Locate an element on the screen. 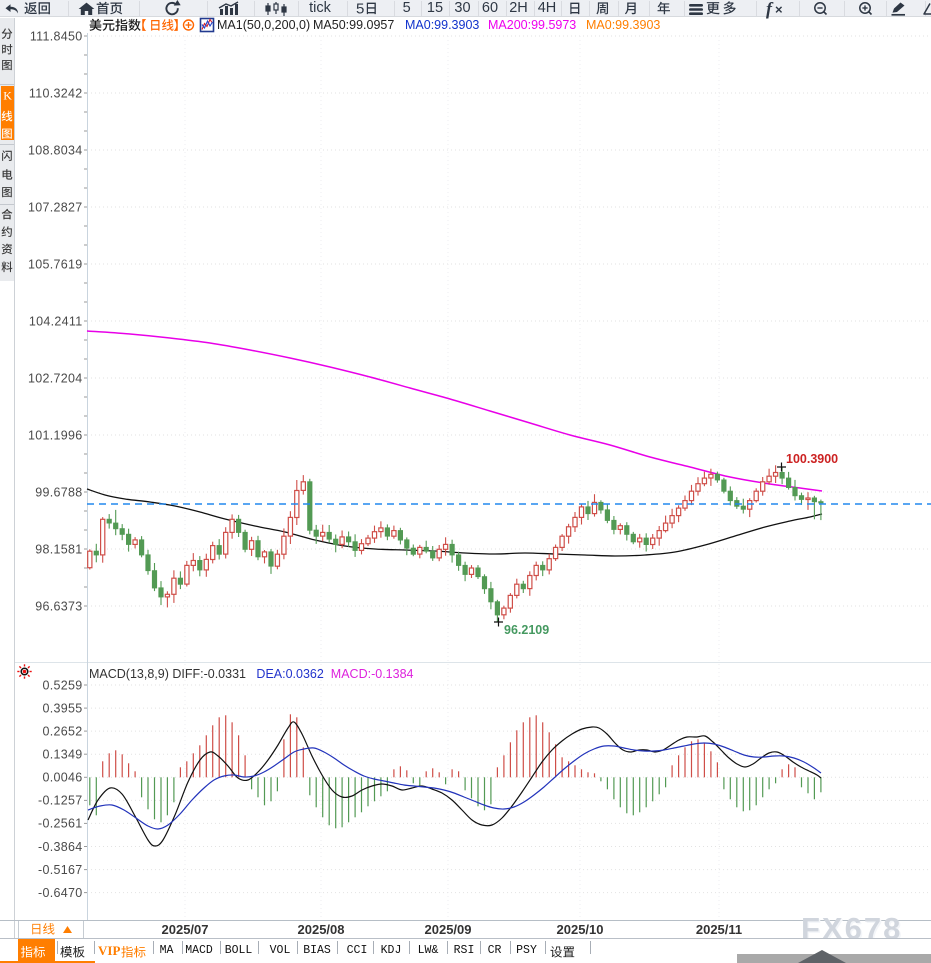 This screenshot has height=963, width=931. svg-text: 0.0046 is located at coordinates (62, 778).